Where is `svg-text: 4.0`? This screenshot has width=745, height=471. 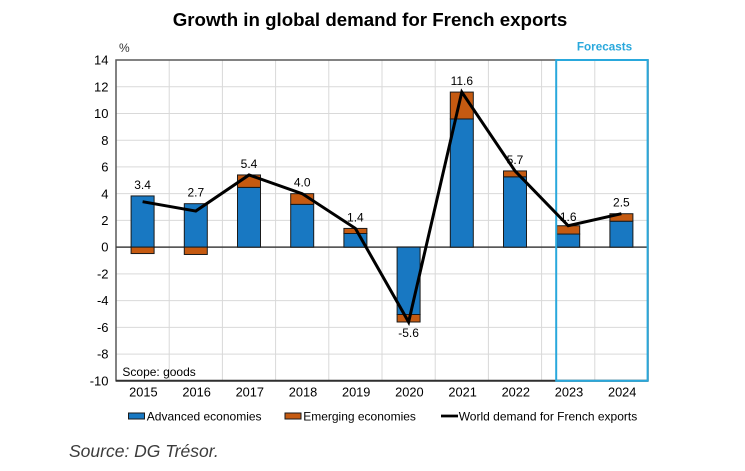
svg-text: 4.0 is located at coordinates (302, 183).